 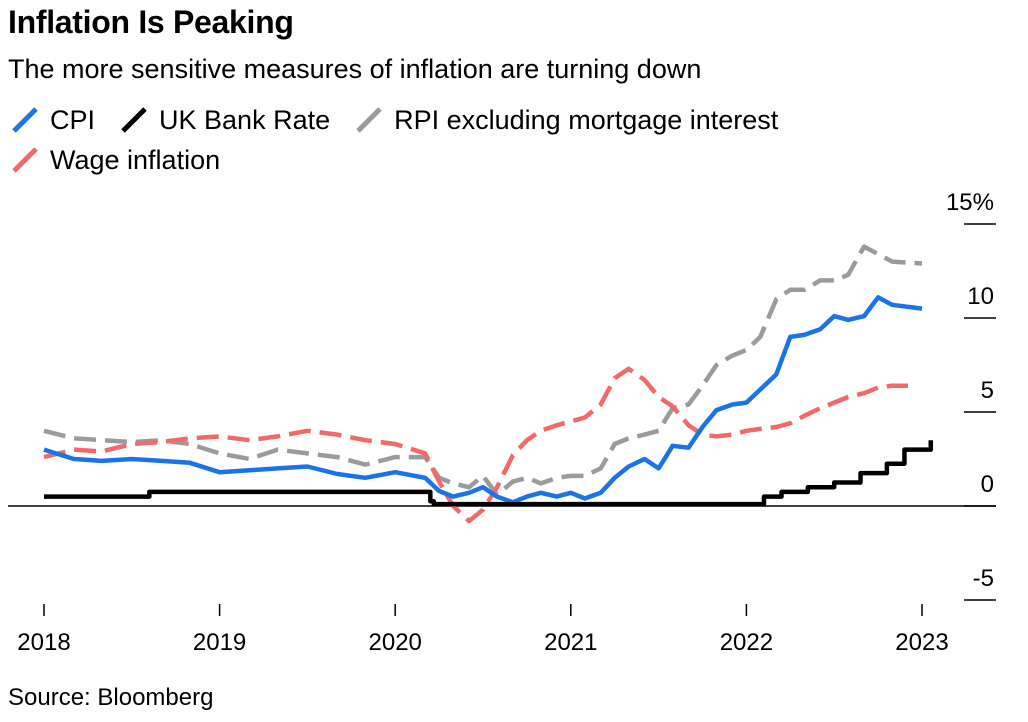 I want to click on legend-label-bank-rate: UK Bank Rate, so click(x=245, y=119).